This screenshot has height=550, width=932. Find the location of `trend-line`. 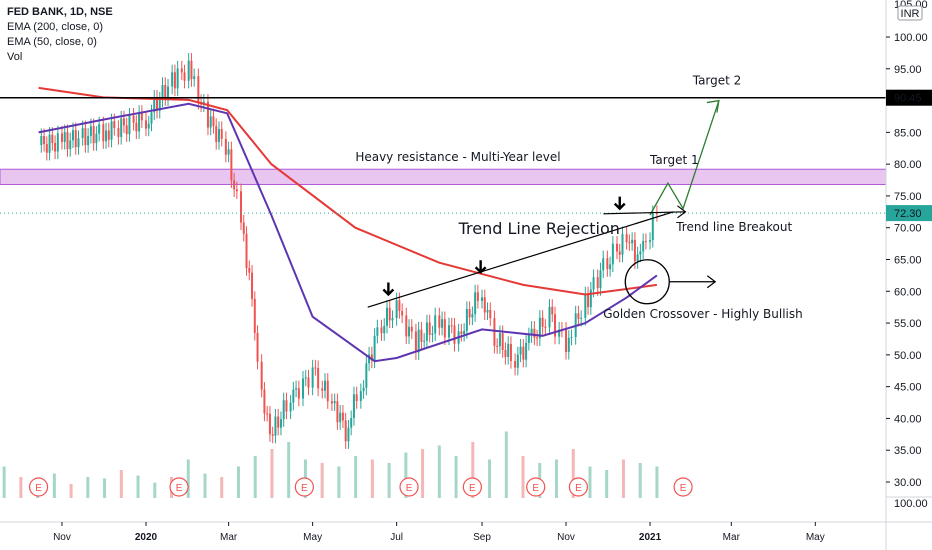

trend-line is located at coordinates (520, 259).